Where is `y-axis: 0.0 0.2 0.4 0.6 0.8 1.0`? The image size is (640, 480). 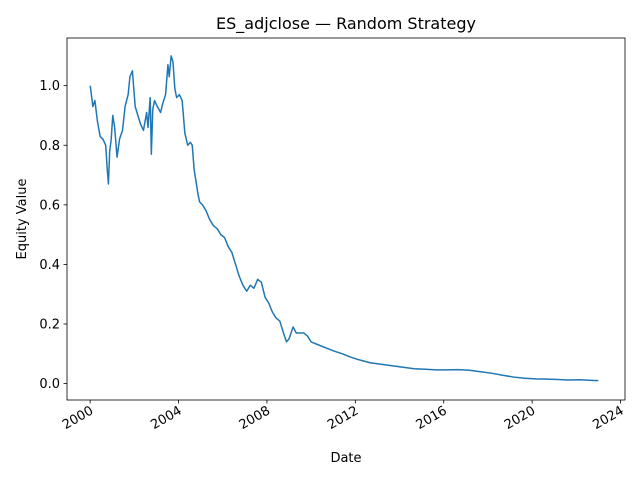
y-axis: 0.0 0.2 0.4 0.6 0.8 1.0 is located at coordinates (53, 235).